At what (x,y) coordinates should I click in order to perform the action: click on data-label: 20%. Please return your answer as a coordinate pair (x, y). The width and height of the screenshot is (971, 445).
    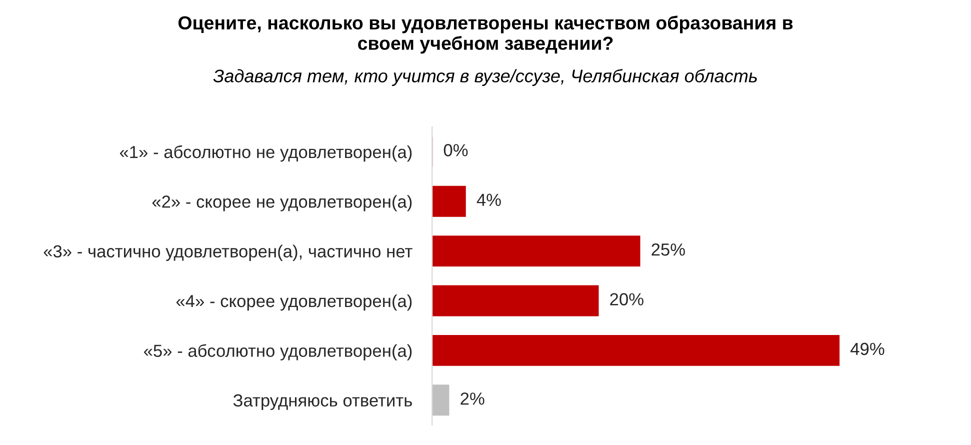
    Looking at the image, I should click on (627, 299).